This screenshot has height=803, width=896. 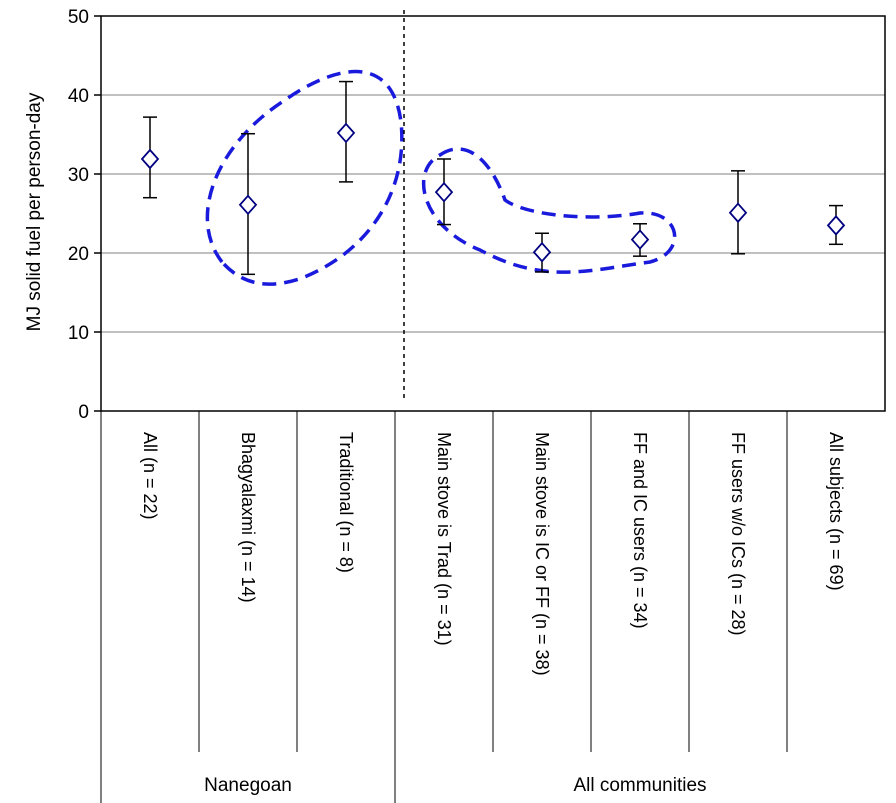 What do you see at coordinates (150, 476) in the screenshot?
I see `category-label: All (n = 22)` at bounding box center [150, 476].